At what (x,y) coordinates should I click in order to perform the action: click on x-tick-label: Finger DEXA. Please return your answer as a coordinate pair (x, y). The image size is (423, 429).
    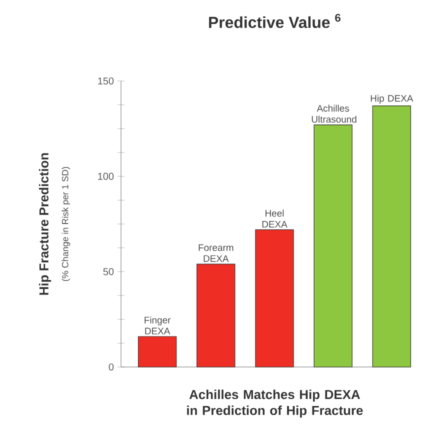
    Looking at the image, I should click on (157, 325).